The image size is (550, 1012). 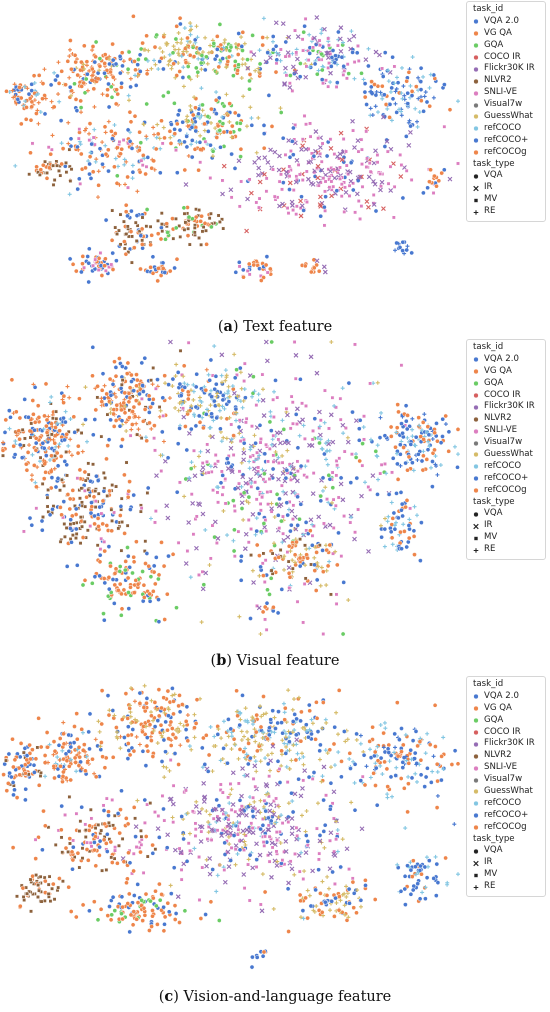 I want to click on legend-item-task-id: COCO IR, so click(x=506, y=58).